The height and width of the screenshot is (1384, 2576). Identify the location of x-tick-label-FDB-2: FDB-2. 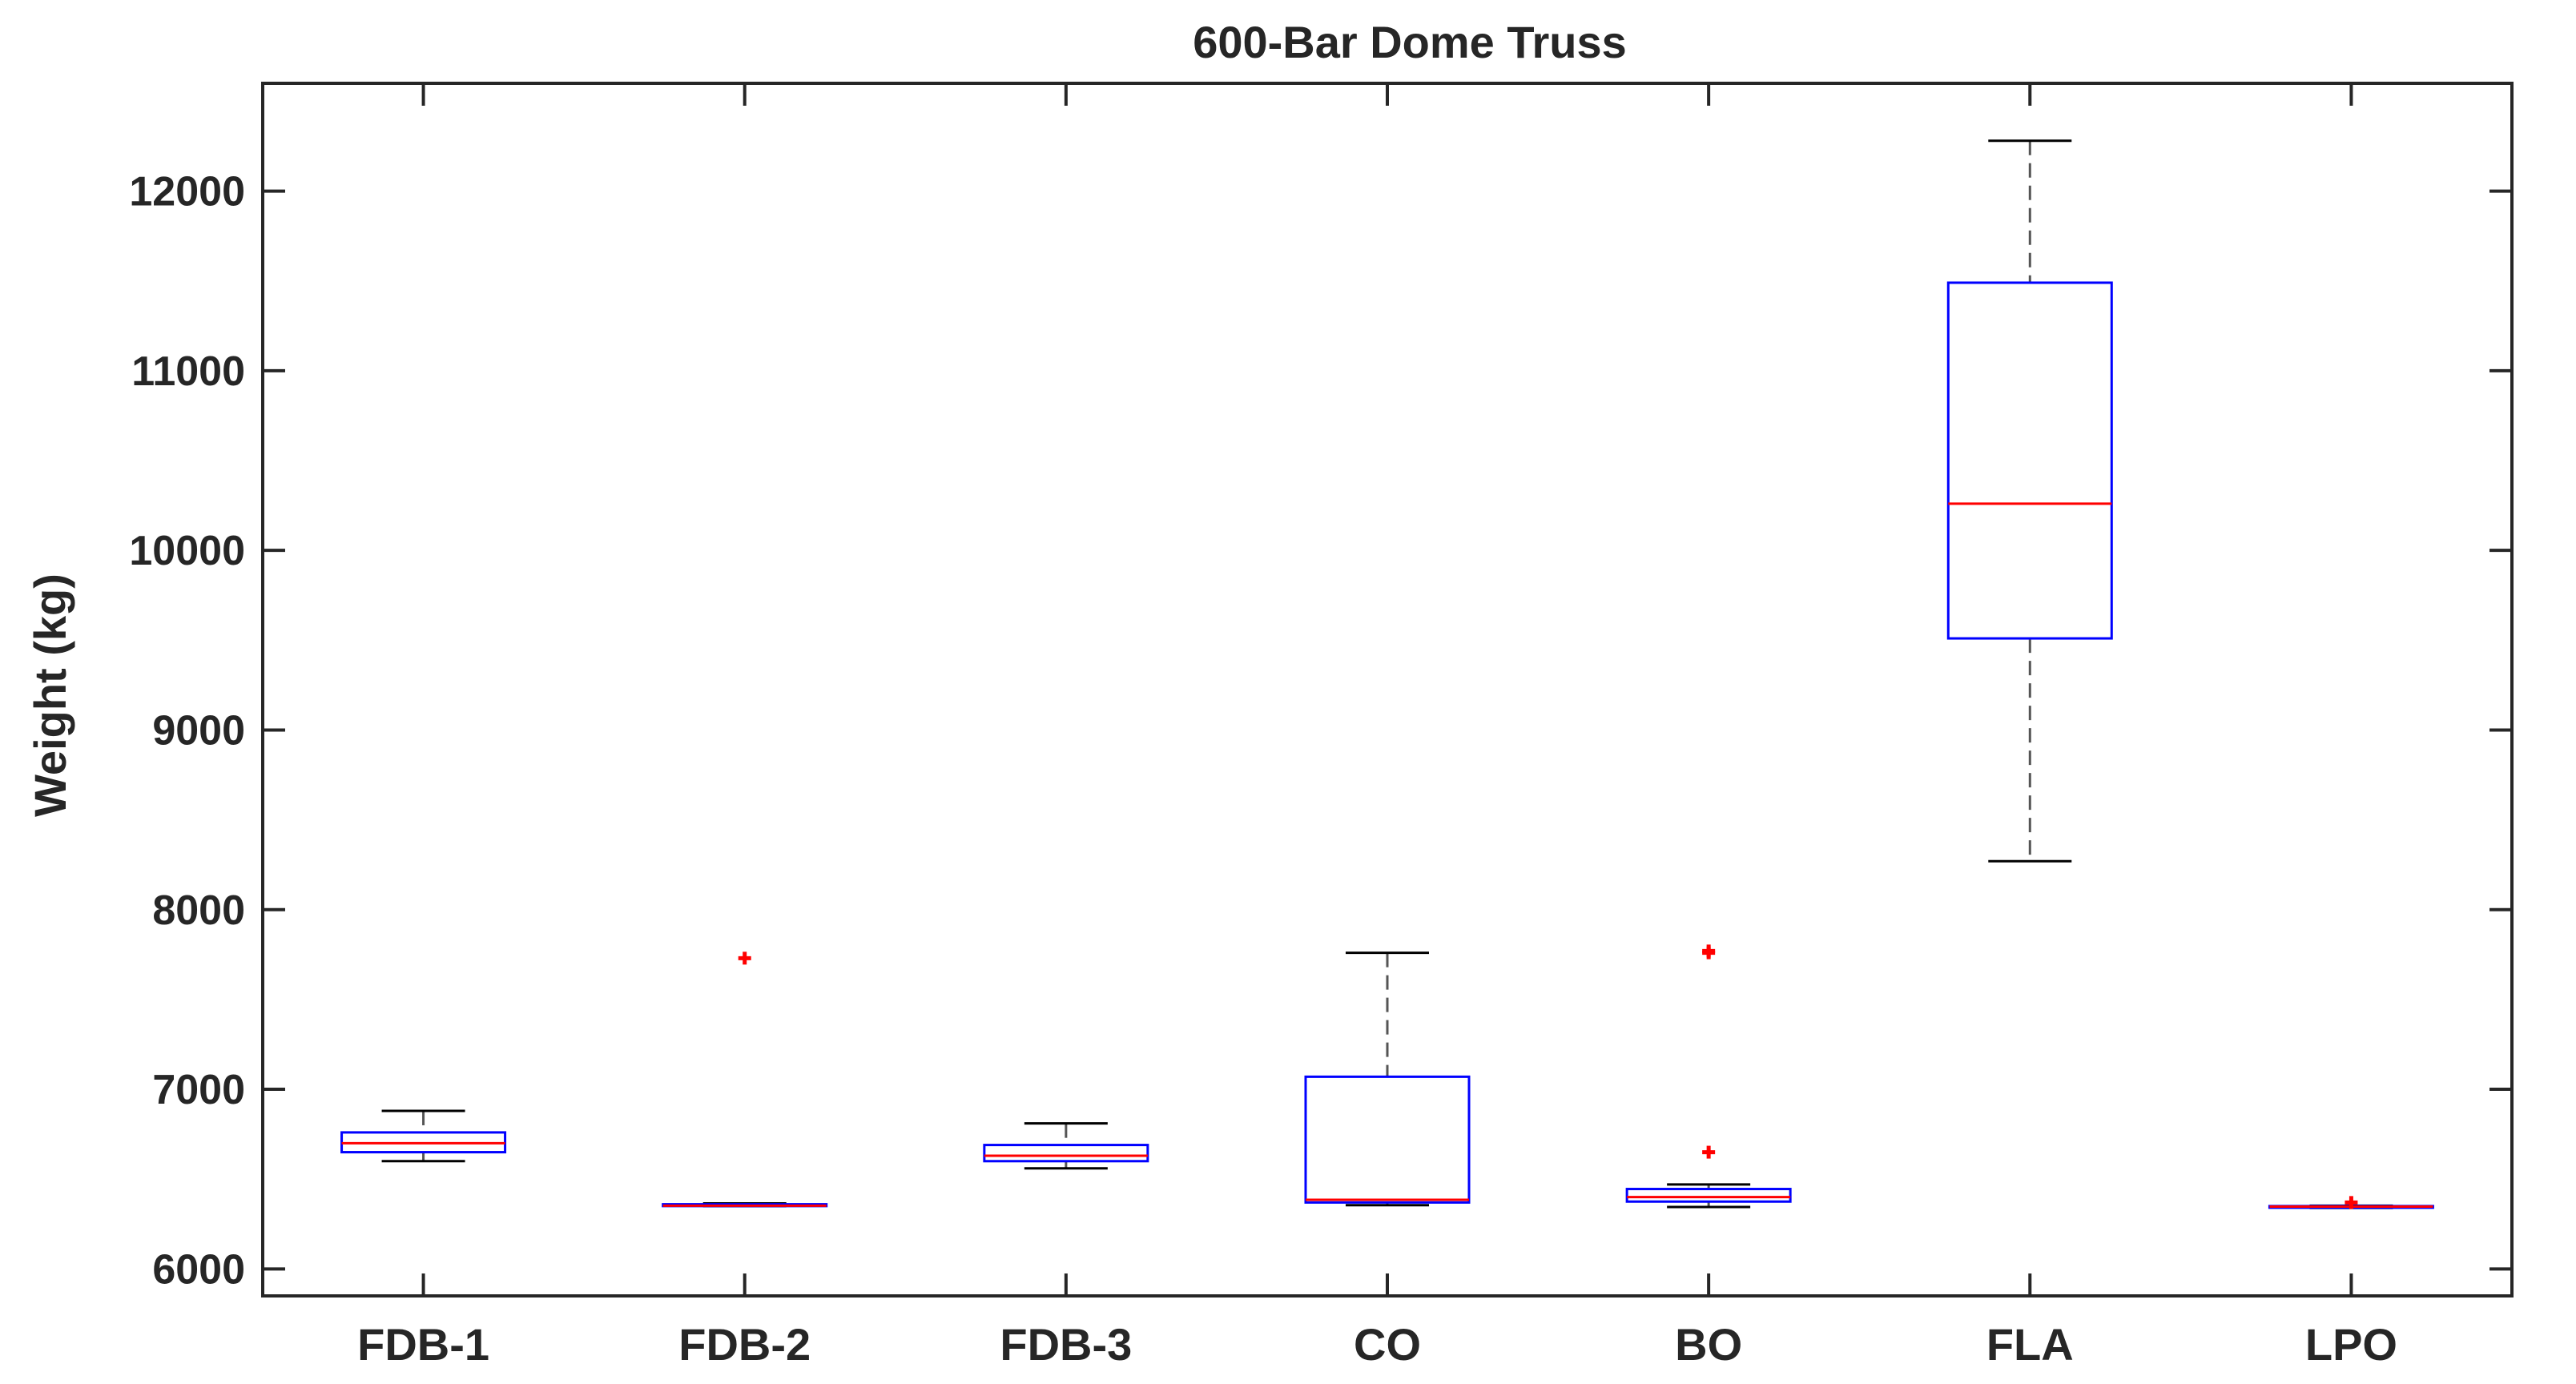
(744, 1345).